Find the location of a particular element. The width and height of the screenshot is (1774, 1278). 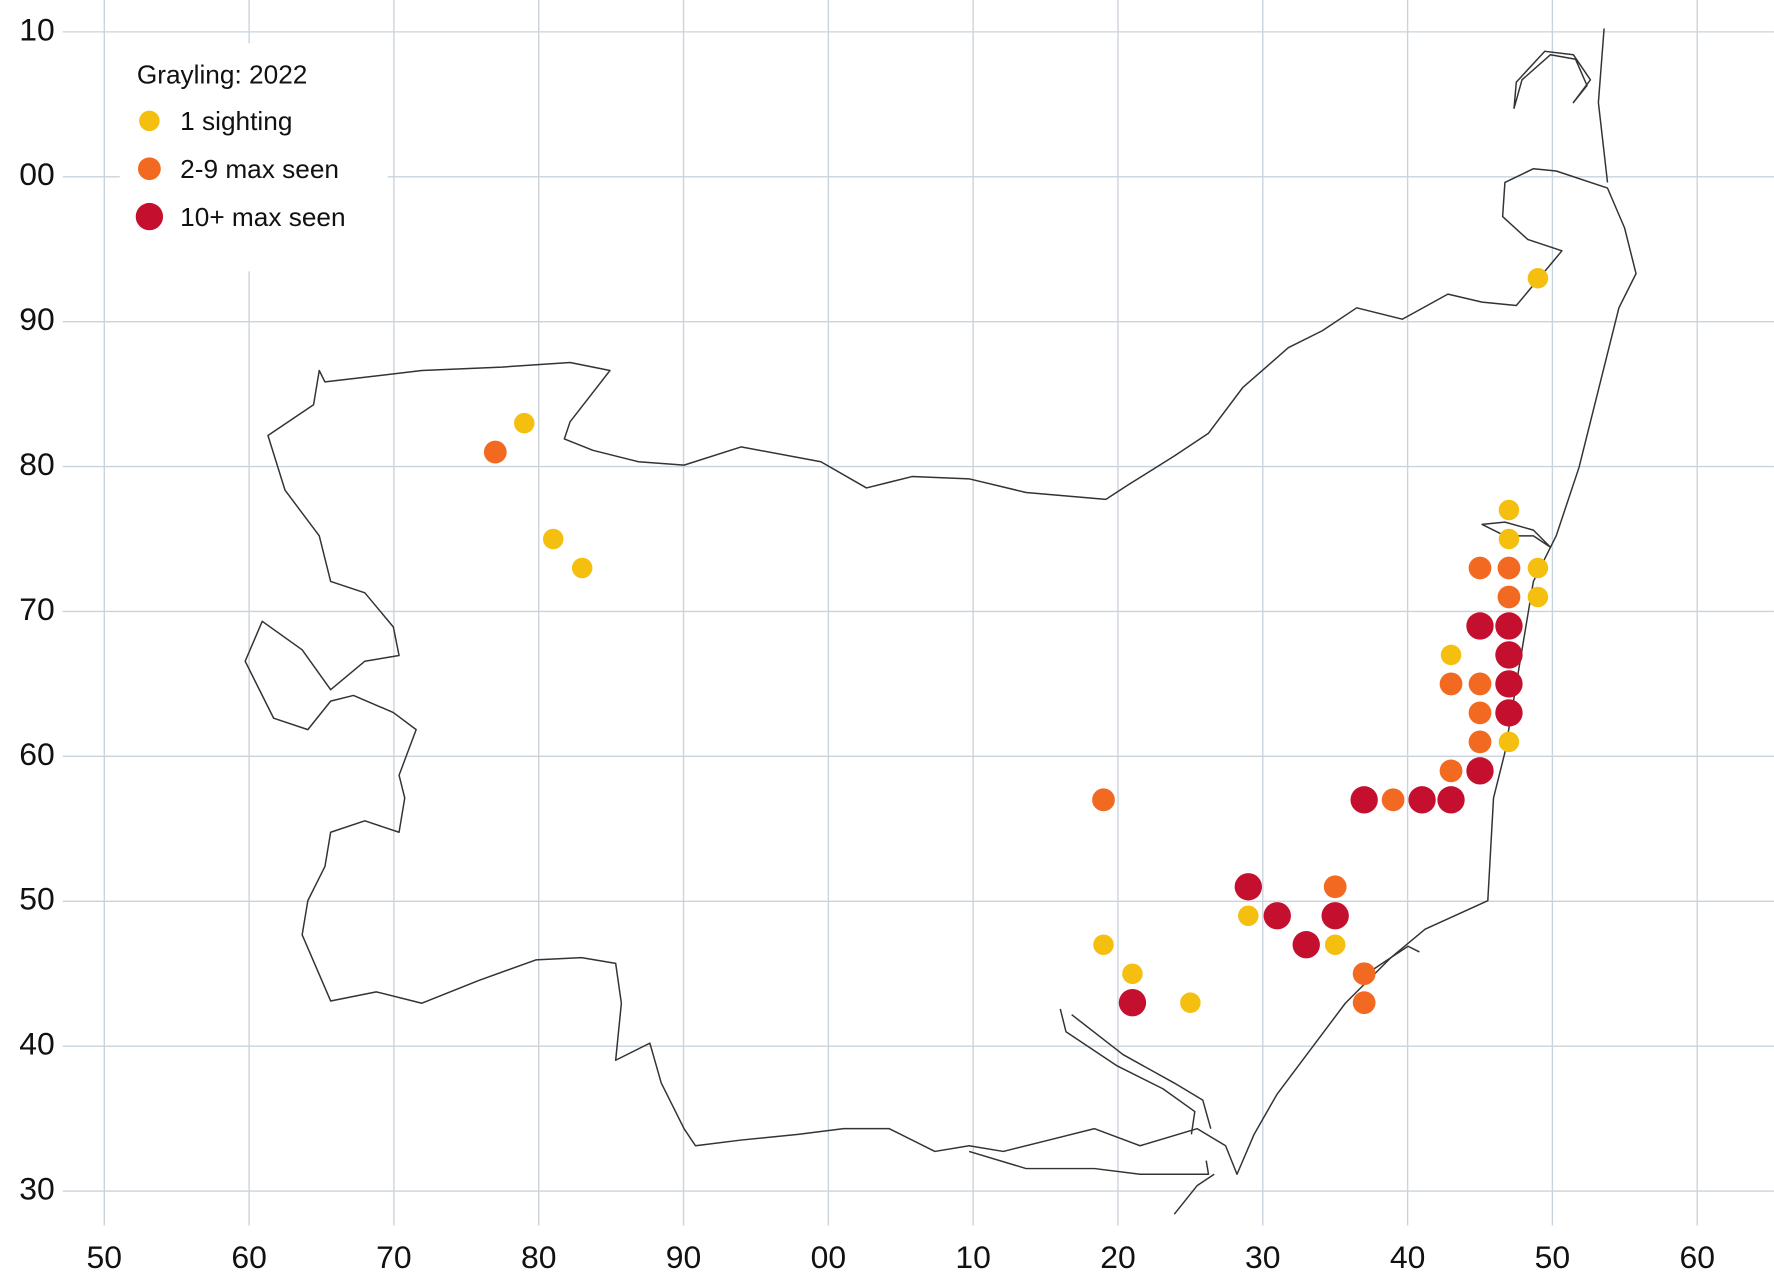

legend-background is located at coordinates (253, 157).